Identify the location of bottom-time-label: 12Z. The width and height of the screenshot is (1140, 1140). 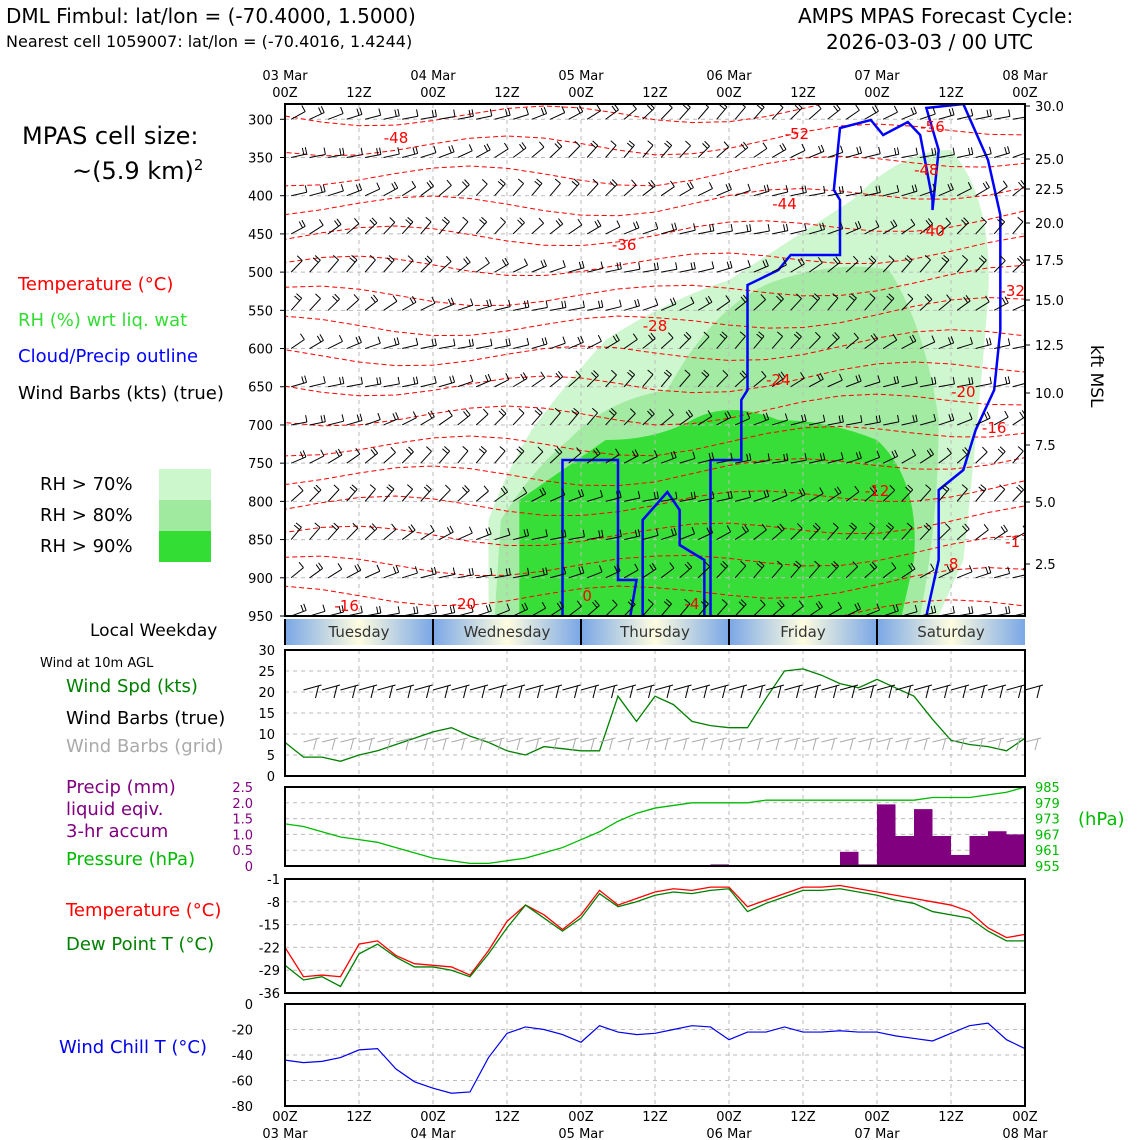
(951, 1117).